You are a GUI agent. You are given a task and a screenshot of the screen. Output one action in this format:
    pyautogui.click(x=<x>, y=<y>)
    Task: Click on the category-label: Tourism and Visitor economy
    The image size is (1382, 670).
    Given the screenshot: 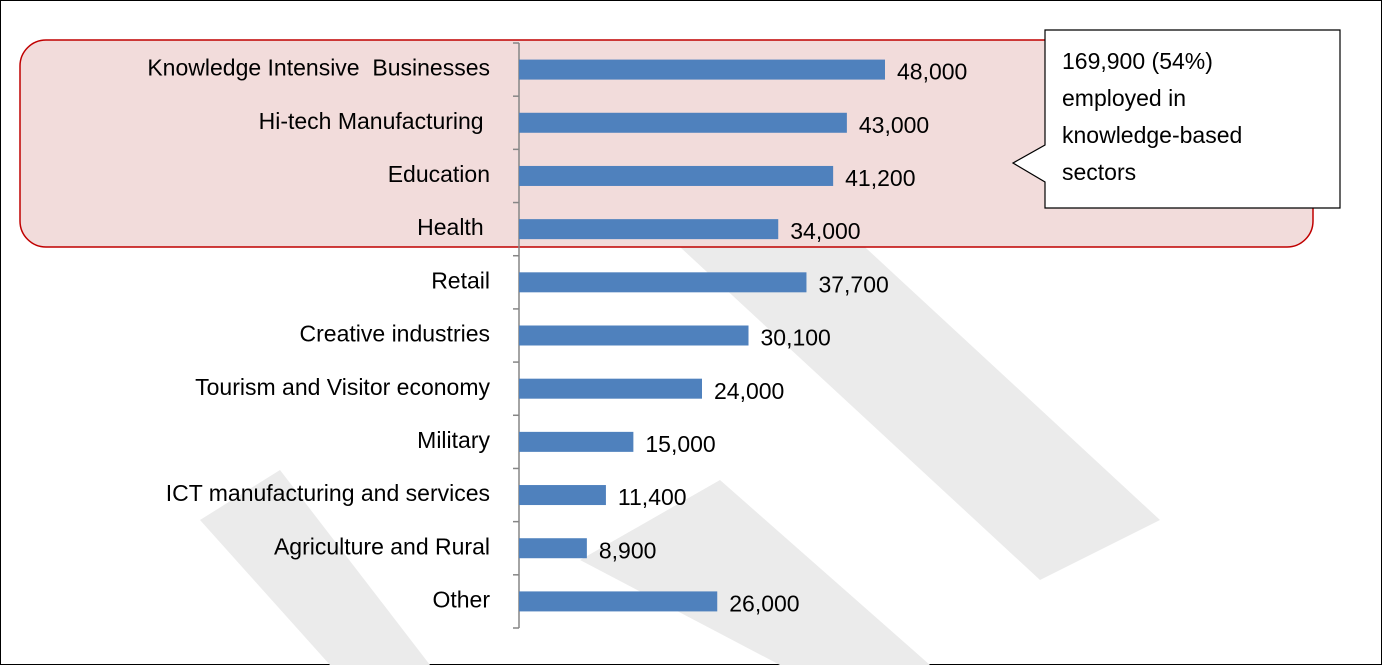 What is the action you would take?
    pyautogui.click(x=342, y=387)
    